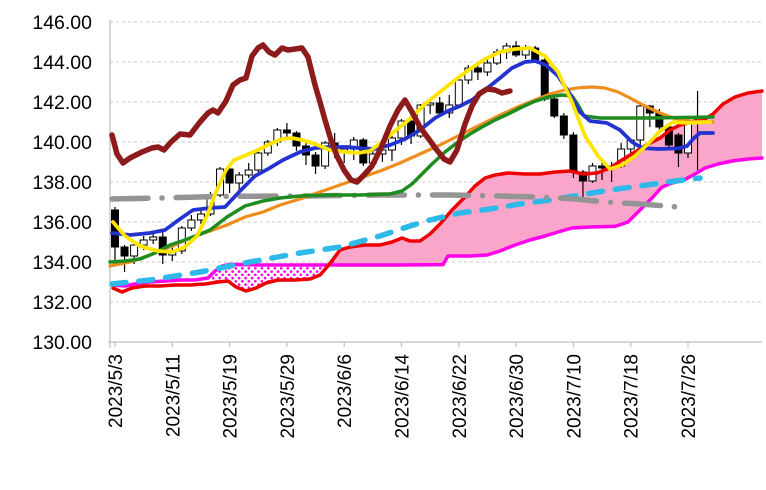 The width and height of the screenshot is (766, 490). Describe the element at coordinates (173, 395) in the screenshot. I see `x-axis-label: 2023/5/11` at that location.